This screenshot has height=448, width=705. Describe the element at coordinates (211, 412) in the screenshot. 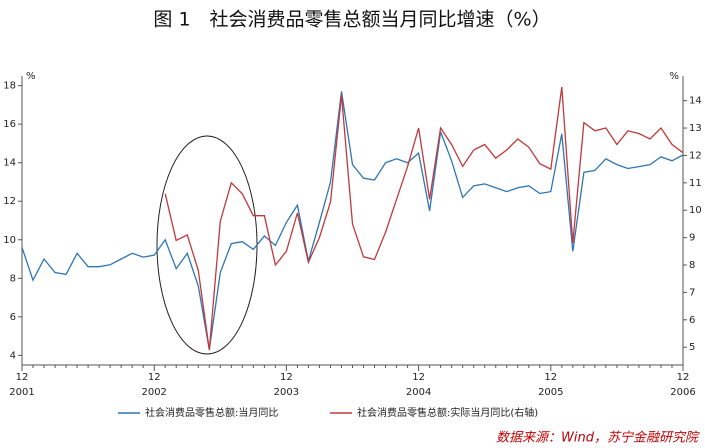

I see `legend-label: 社会消费品零售总额:当月同比` at that location.